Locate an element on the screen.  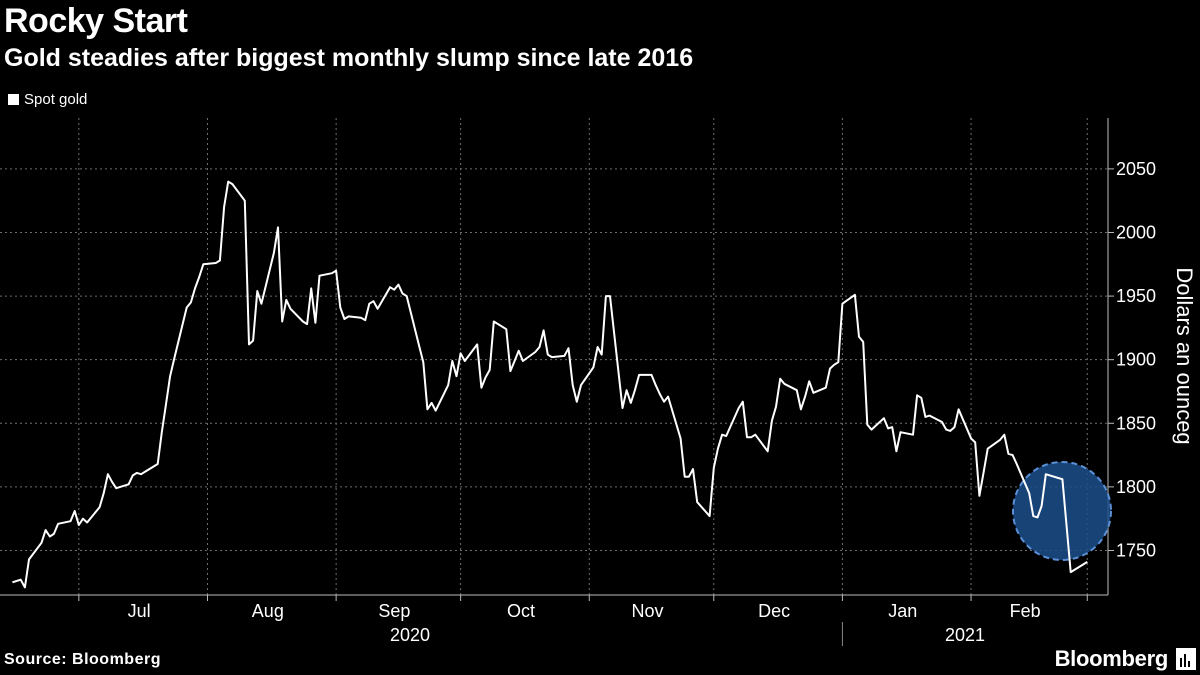
x-tick-label-sep: Sep is located at coordinates (394, 611).